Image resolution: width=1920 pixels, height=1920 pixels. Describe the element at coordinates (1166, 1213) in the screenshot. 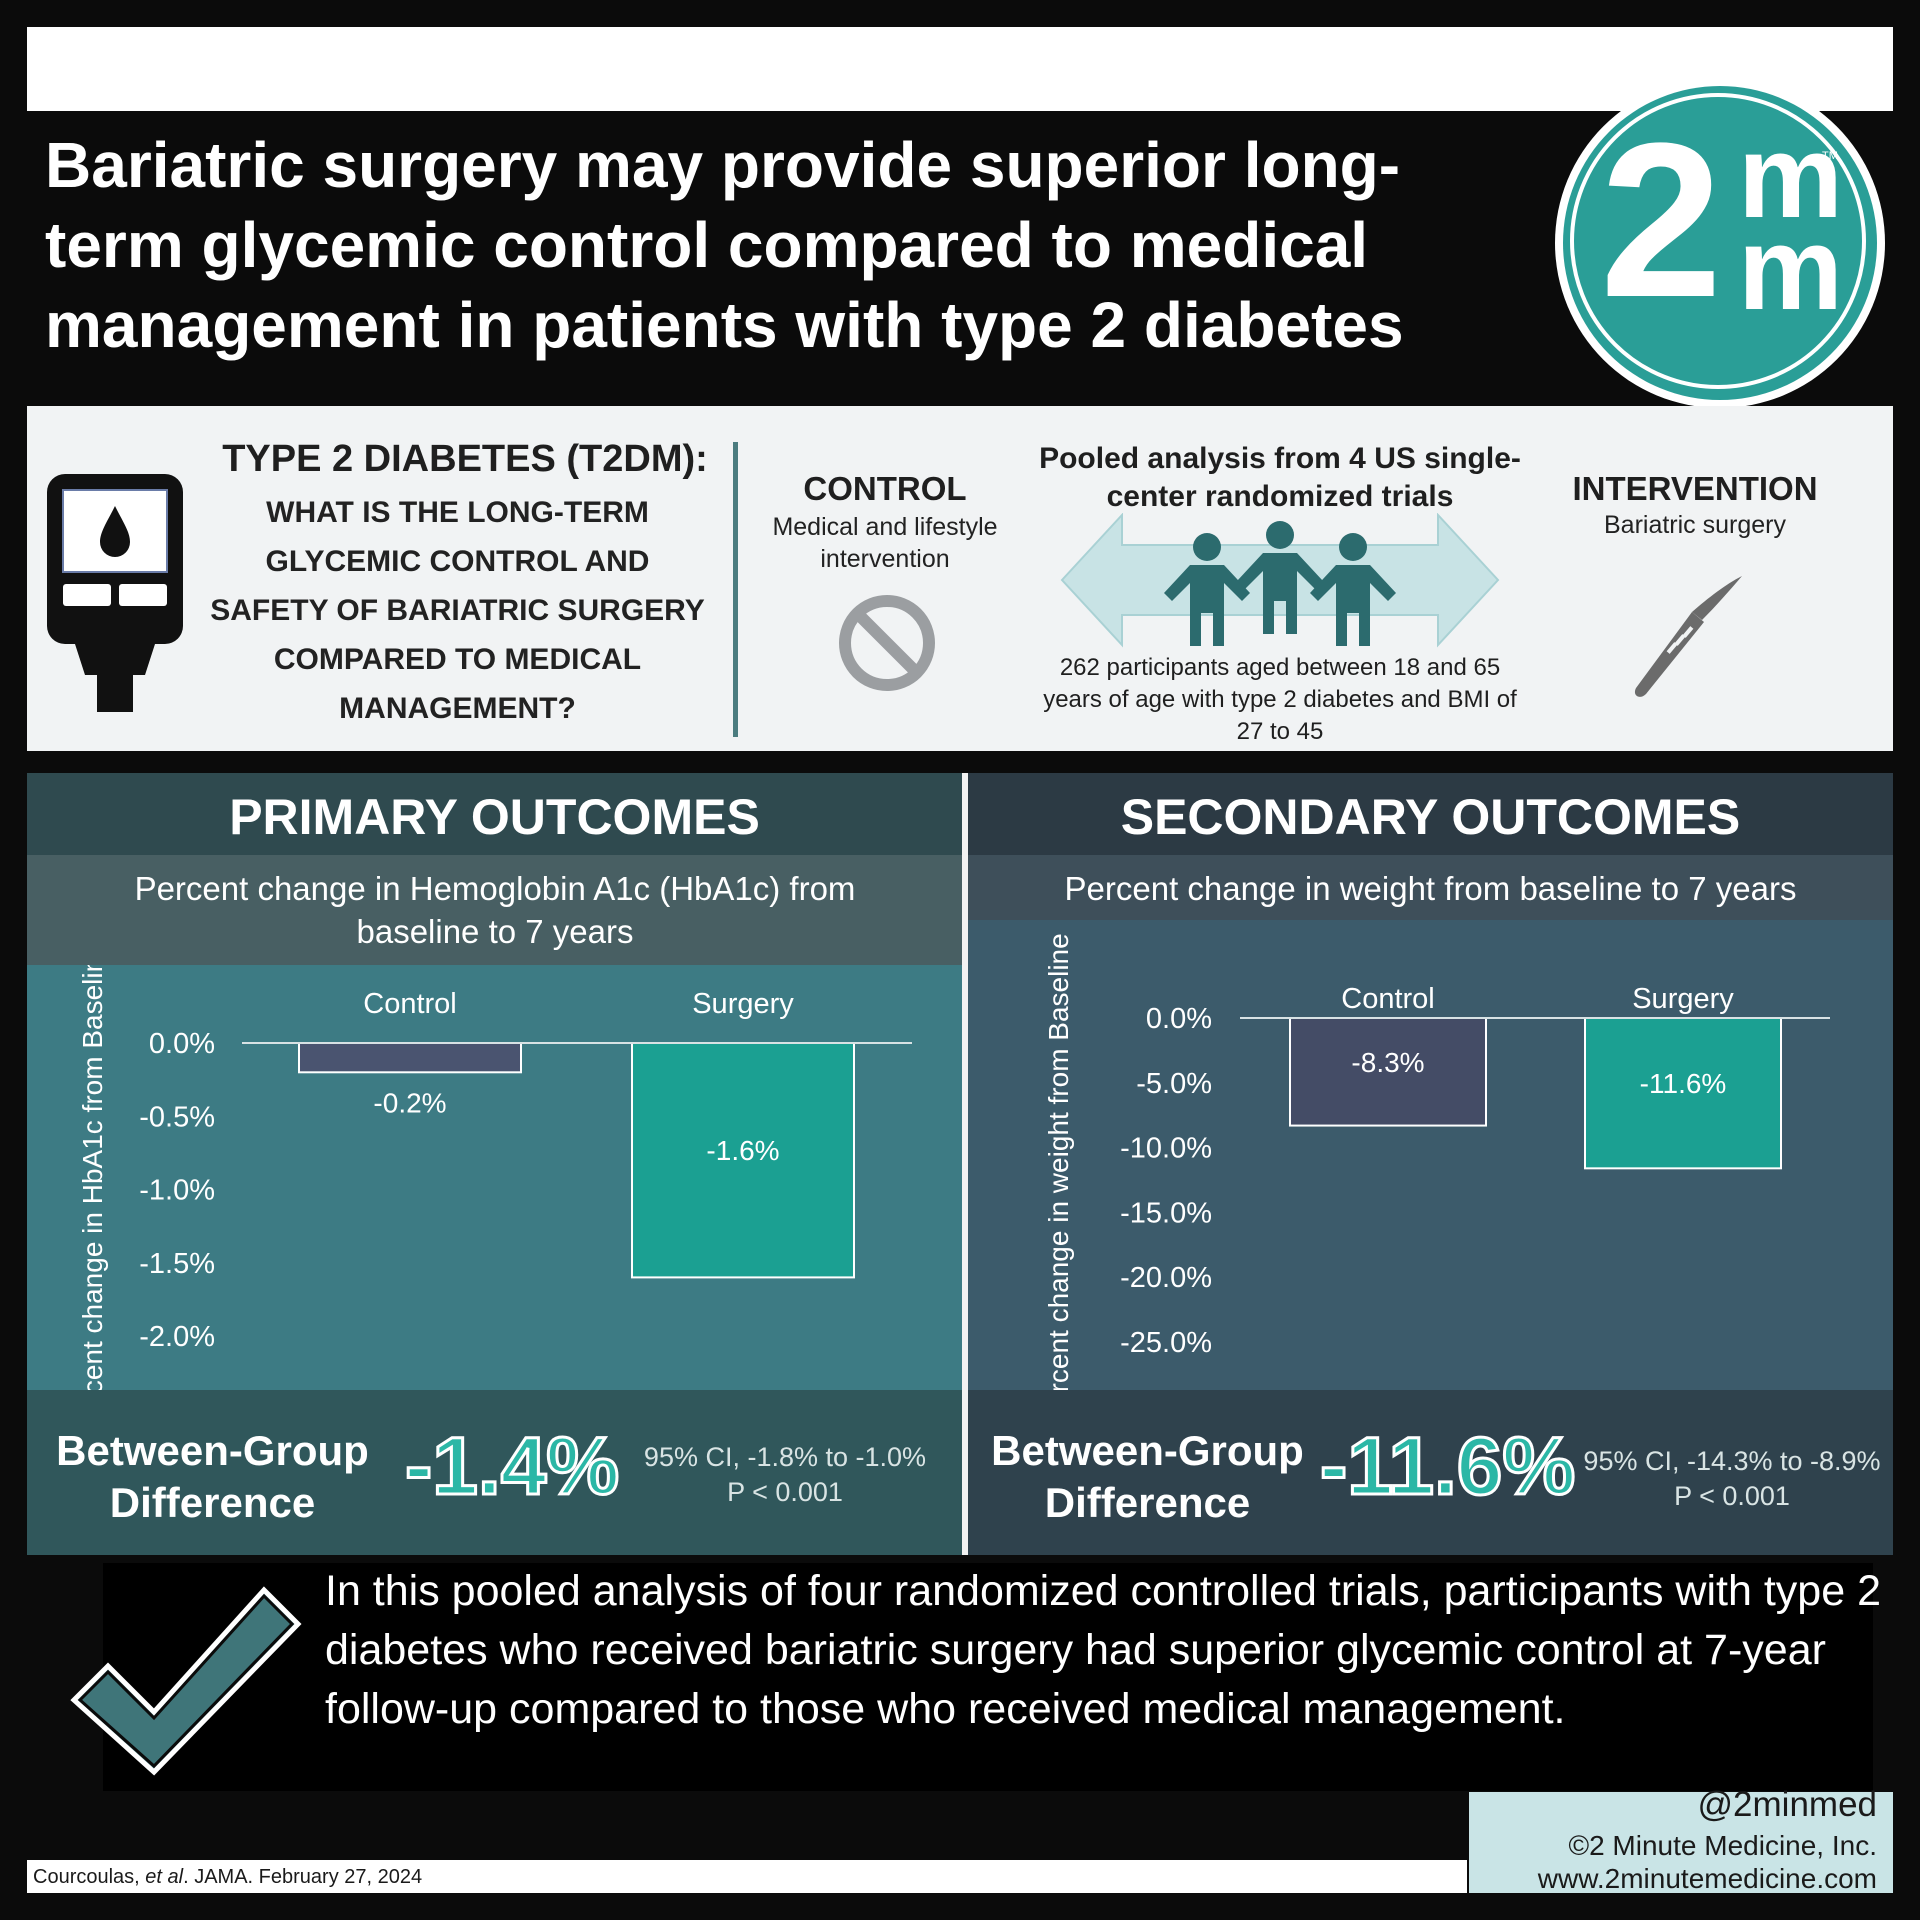

I see `y-tick-label: -15.0%` at that location.